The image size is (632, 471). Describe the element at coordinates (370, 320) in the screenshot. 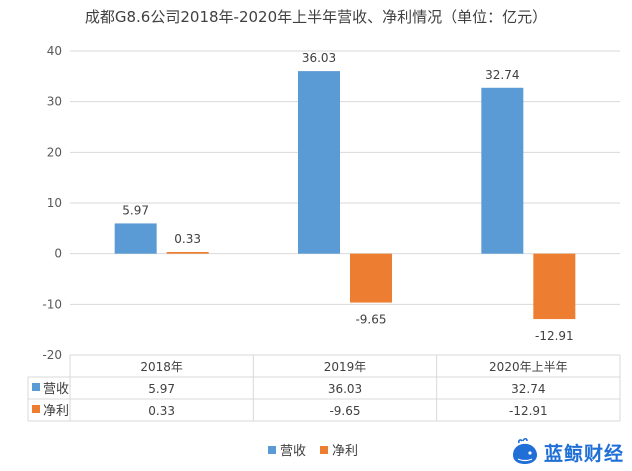

I see `data-label: -9.65` at that location.